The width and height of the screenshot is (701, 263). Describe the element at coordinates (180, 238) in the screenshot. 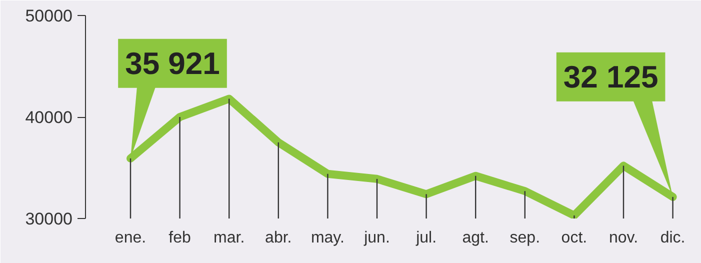

I see `x-tick-label: feb` at that location.